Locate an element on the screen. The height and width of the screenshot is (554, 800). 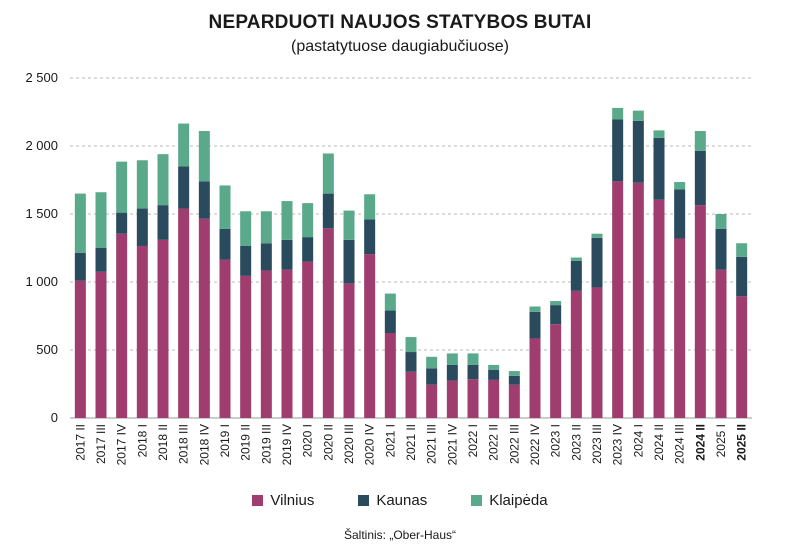
legend-item-vilnius: Vilnius is located at coordinates (283, 500).